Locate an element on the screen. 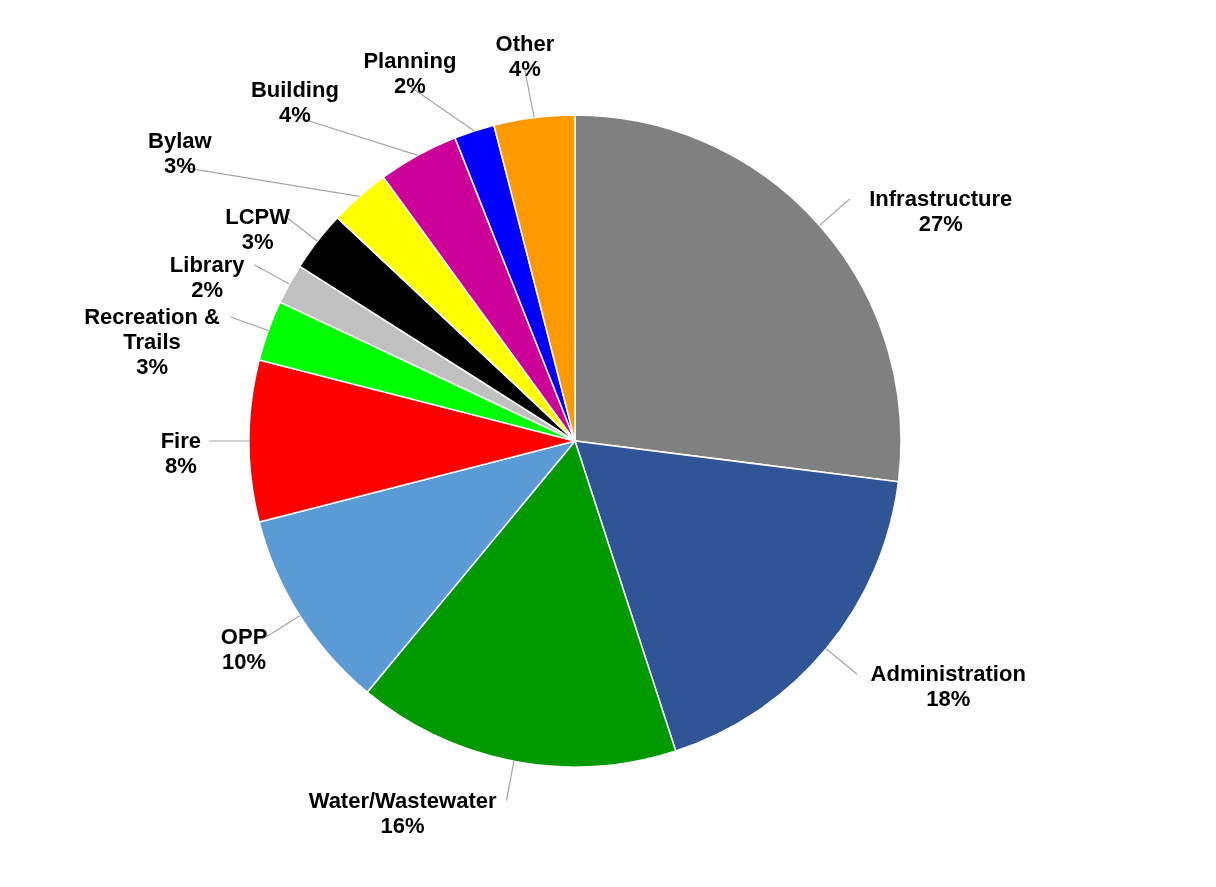 This screenshot has width=1216, height=887. slice-label: Administration is located at coordinates (948, 674).